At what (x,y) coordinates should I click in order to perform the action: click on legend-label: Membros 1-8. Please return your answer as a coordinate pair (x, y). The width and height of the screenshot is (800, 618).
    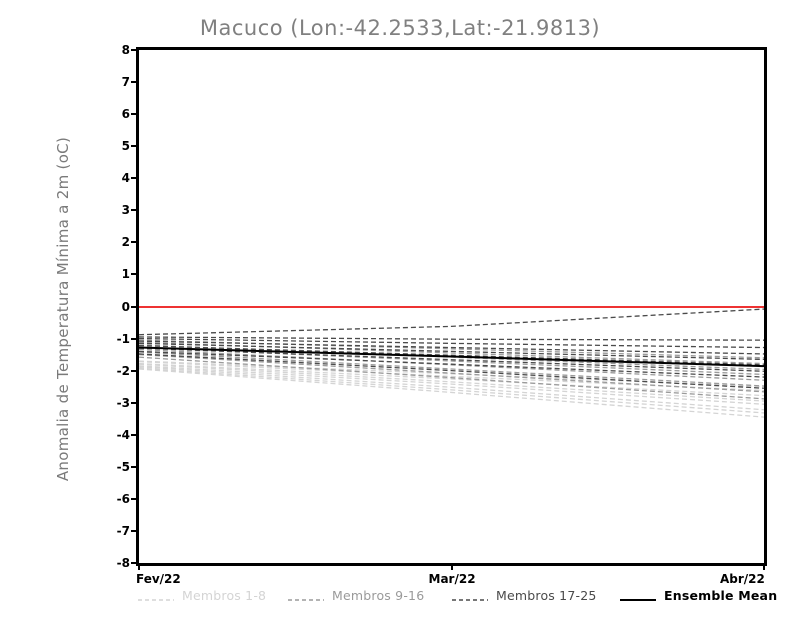
    Looking at the image, I should click on (224, 595).